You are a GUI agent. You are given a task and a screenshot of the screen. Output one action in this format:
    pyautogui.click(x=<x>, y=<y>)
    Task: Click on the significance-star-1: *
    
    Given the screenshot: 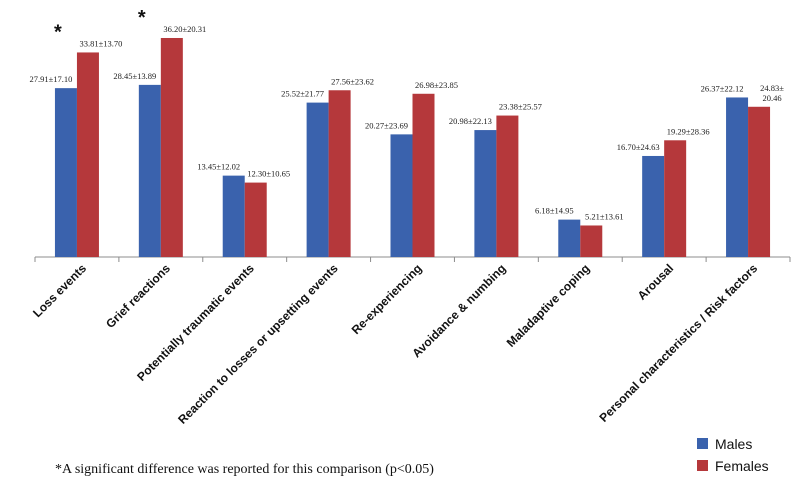 What is the action you would take?
    pyautogui.click(x=58, y=32)
    